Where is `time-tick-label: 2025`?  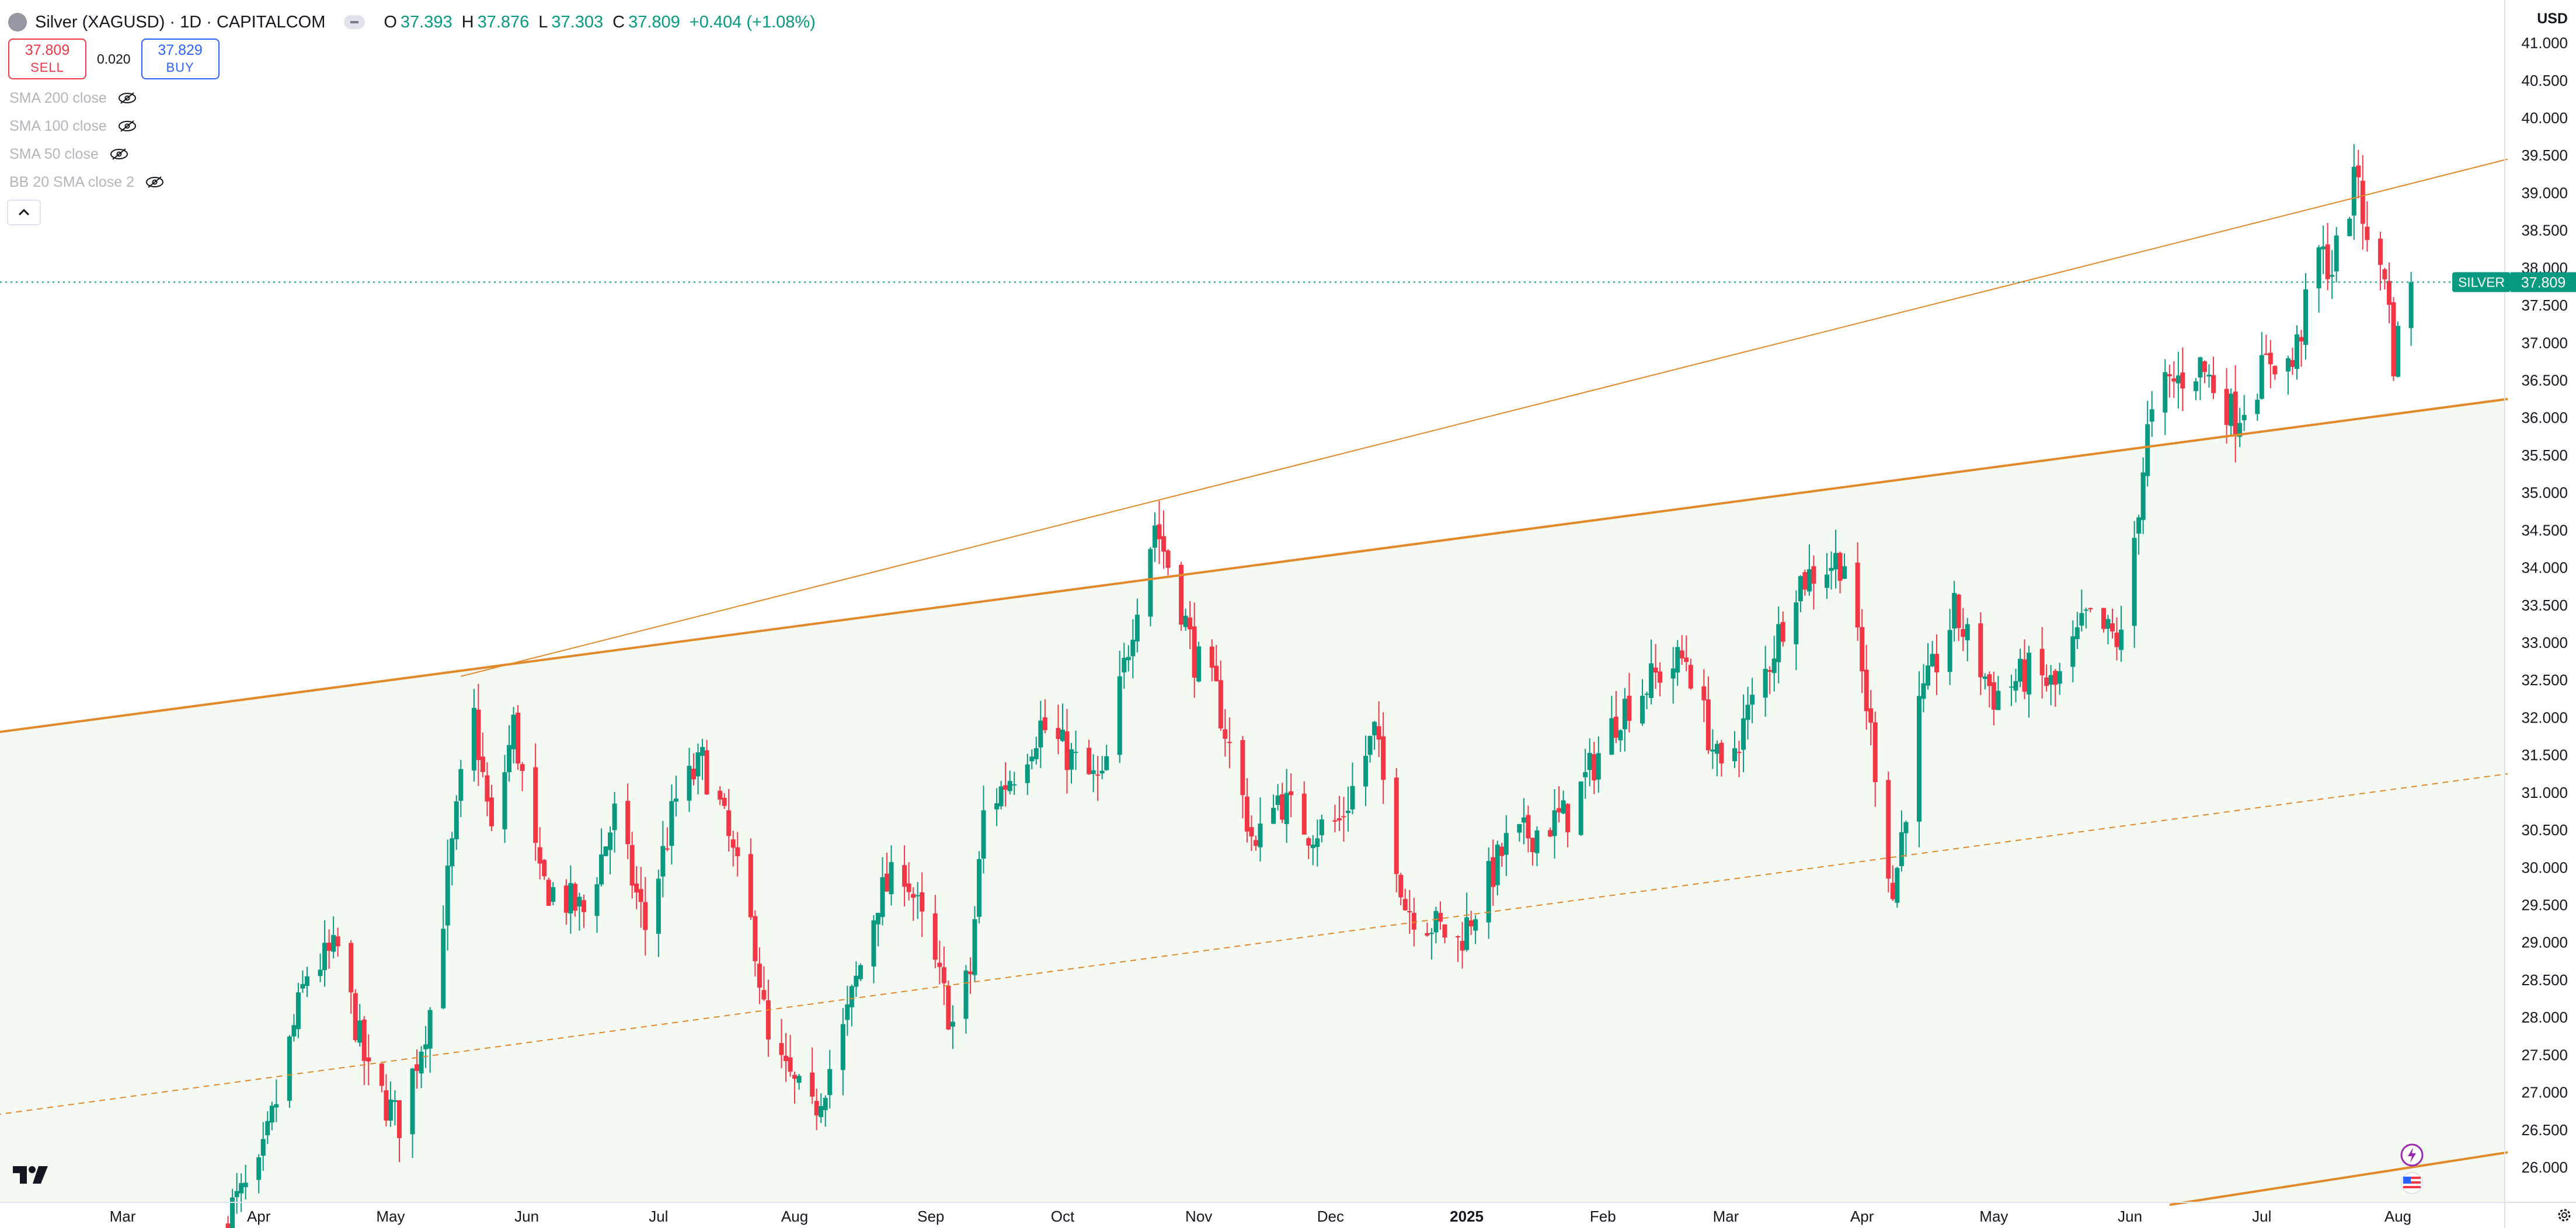 time-tick-label: 2025 is located at coordinates (1467, 1216).